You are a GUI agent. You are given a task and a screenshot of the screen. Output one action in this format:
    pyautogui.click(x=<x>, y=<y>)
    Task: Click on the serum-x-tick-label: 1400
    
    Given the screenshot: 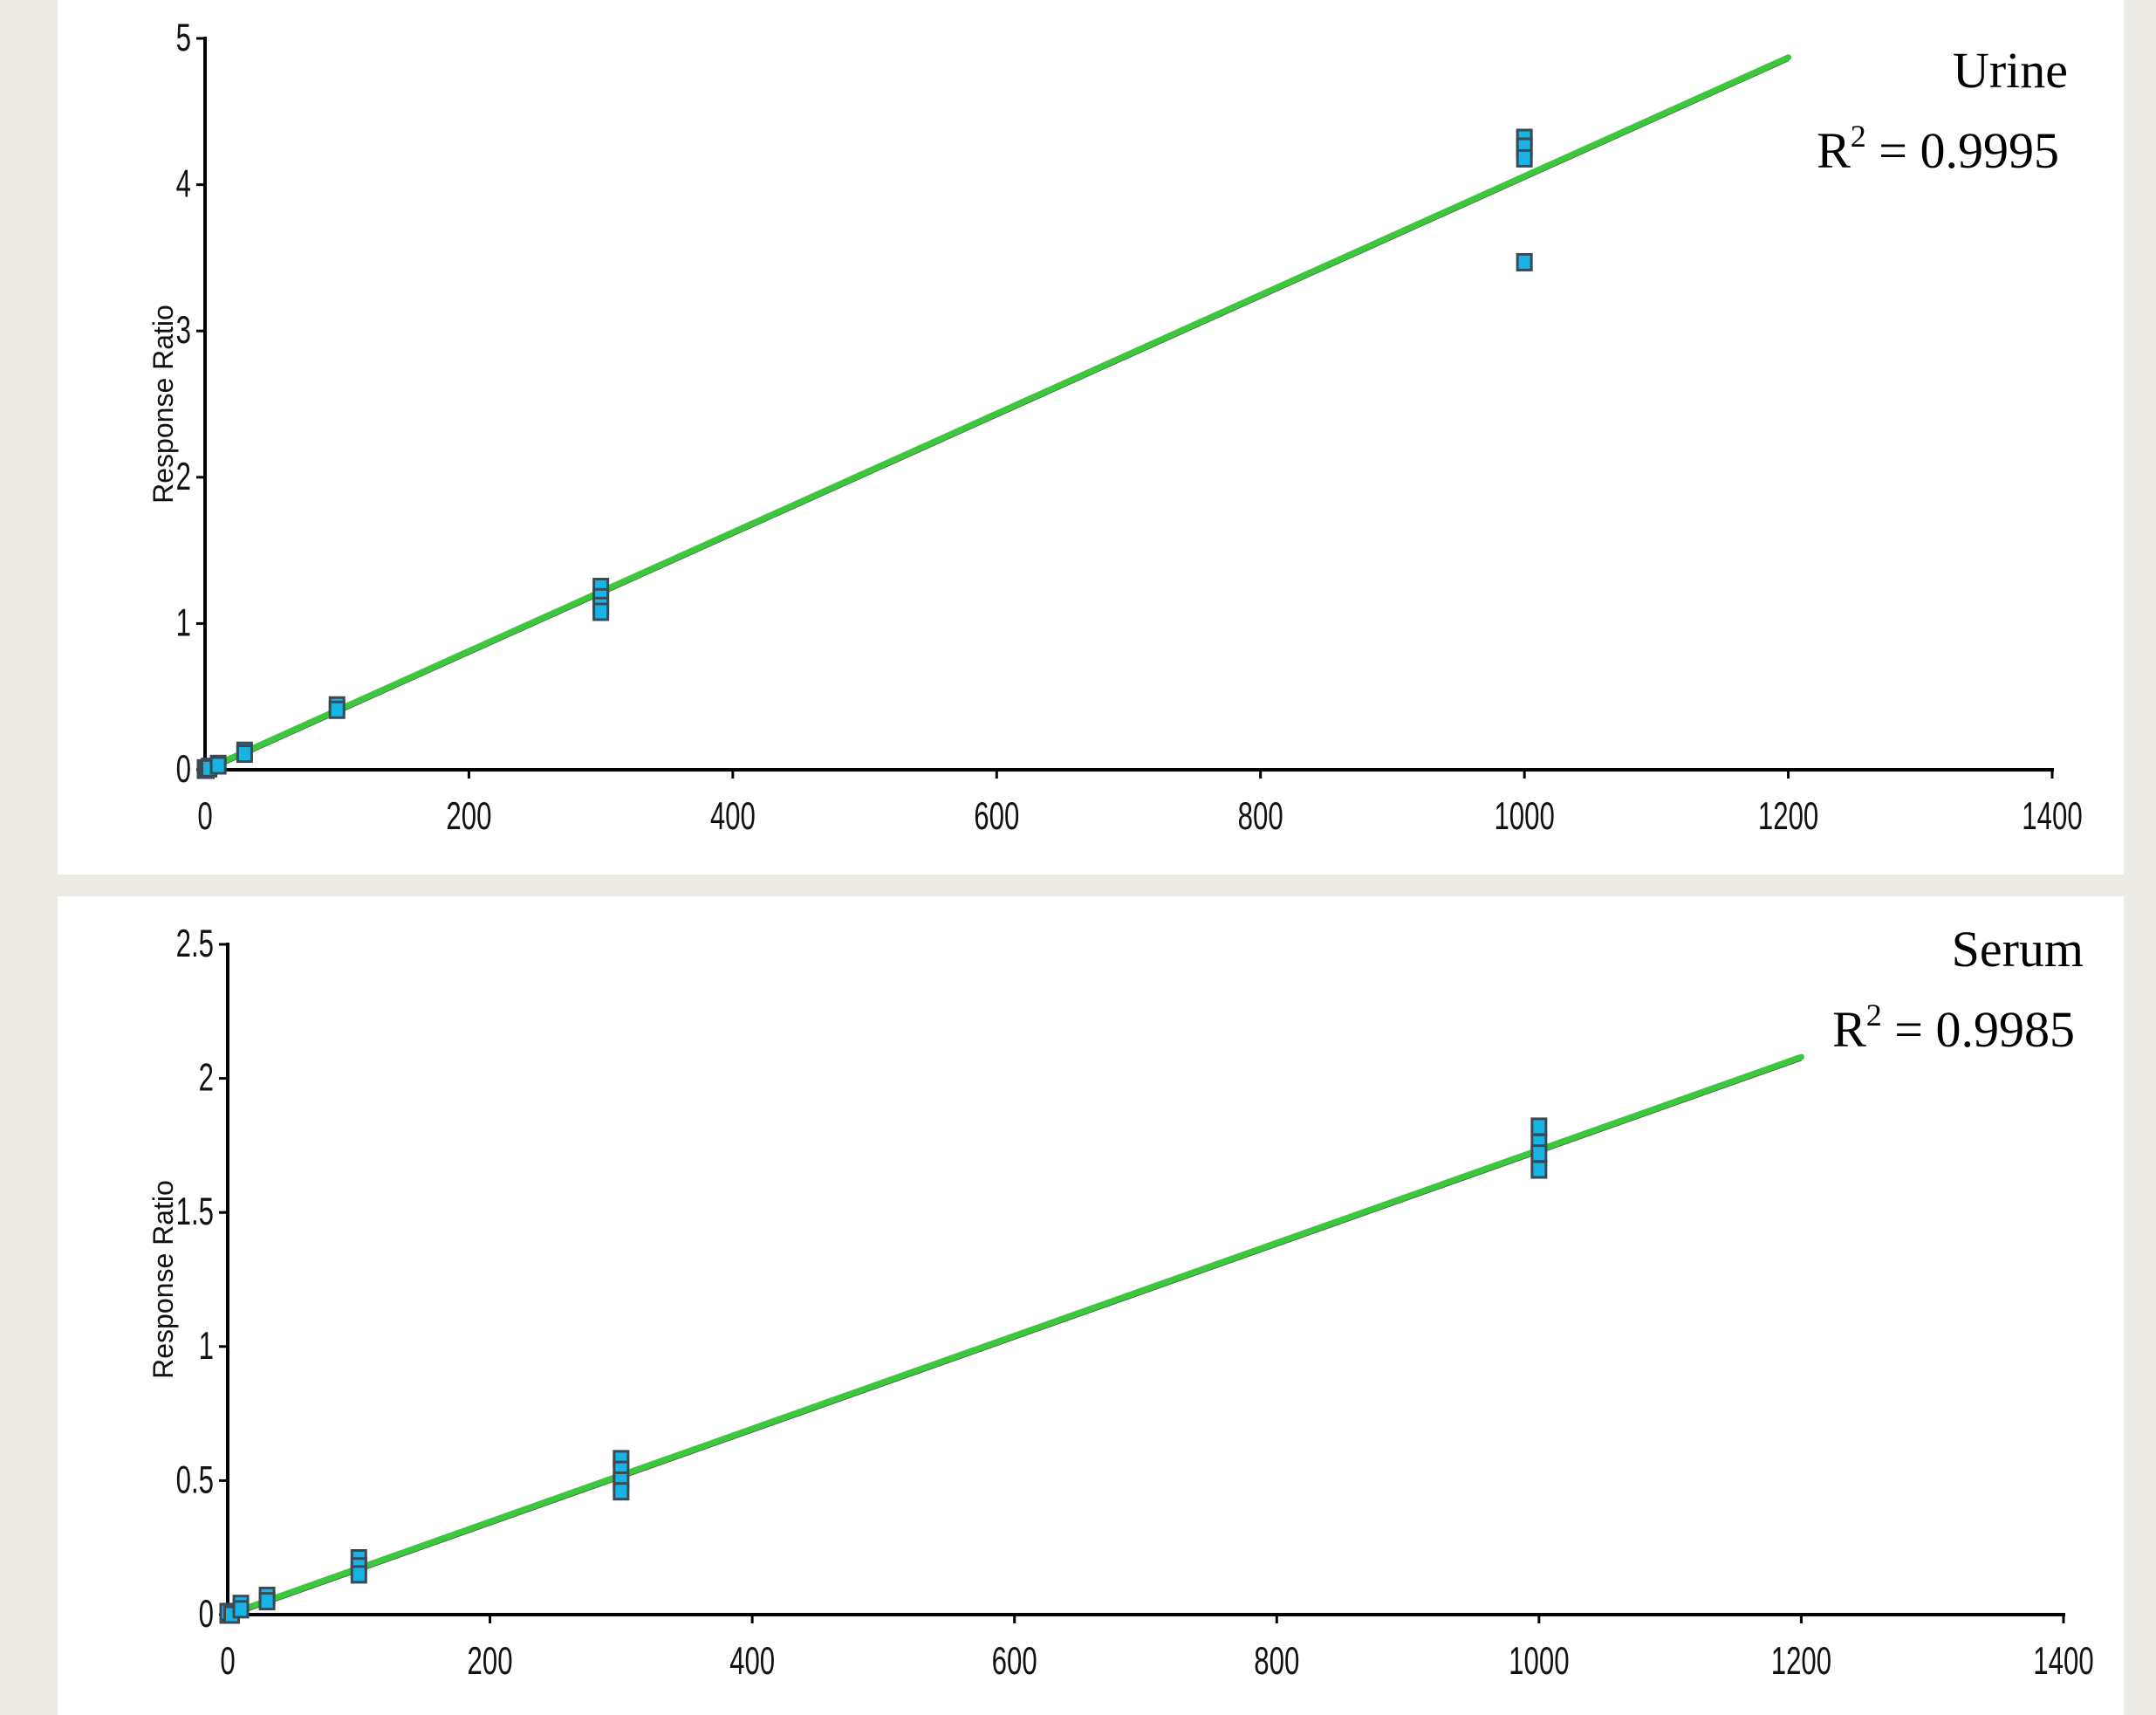 What is the action you would take?
    pyautogui.click(x=2063, y=1662)
    